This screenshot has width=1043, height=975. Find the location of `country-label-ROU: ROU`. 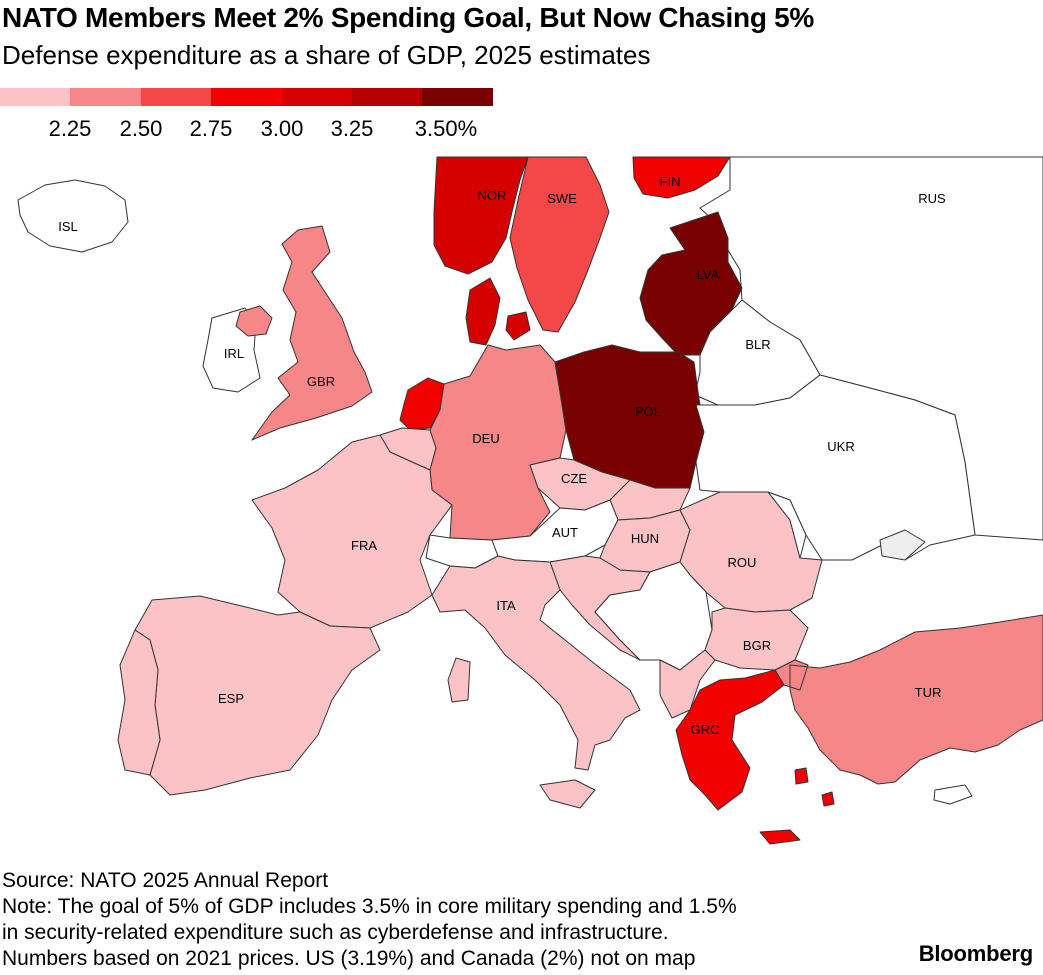

country-label-ROU: ROU is located at coordinates (742, 562).